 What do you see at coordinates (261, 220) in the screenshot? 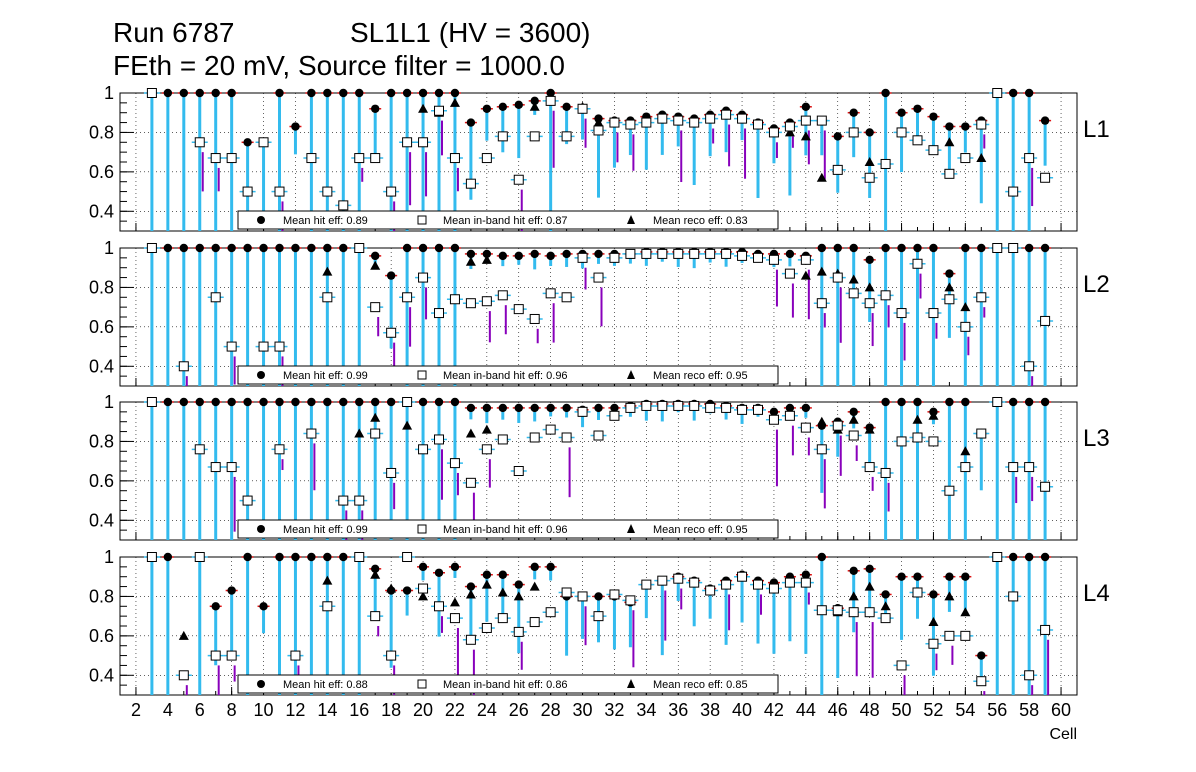
I see `legend-hit-marker` at bounding box center [261, 220].